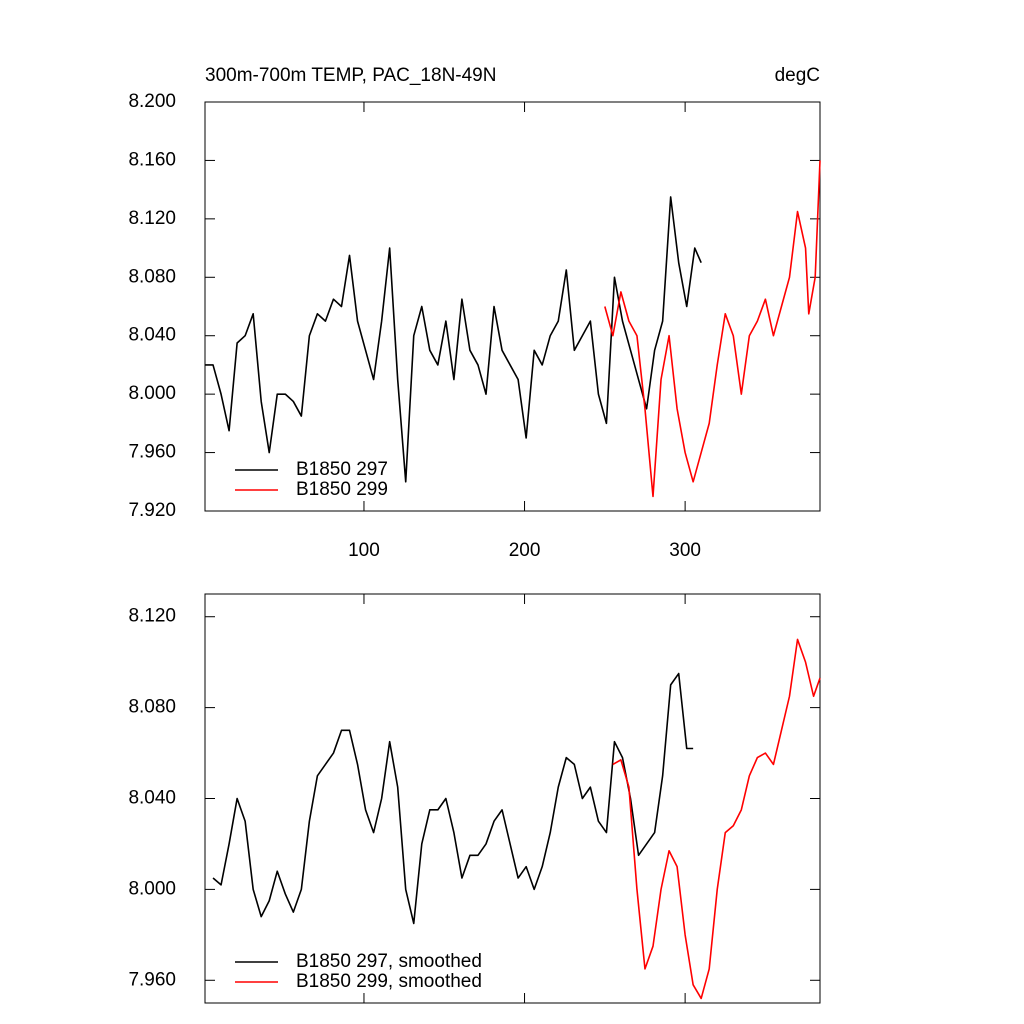 The height and width of the screenshot is (1024, 1024). Describe the element at coordinates (685, 550) in the screenshot. I see `x-tick-label: 300` at that location.